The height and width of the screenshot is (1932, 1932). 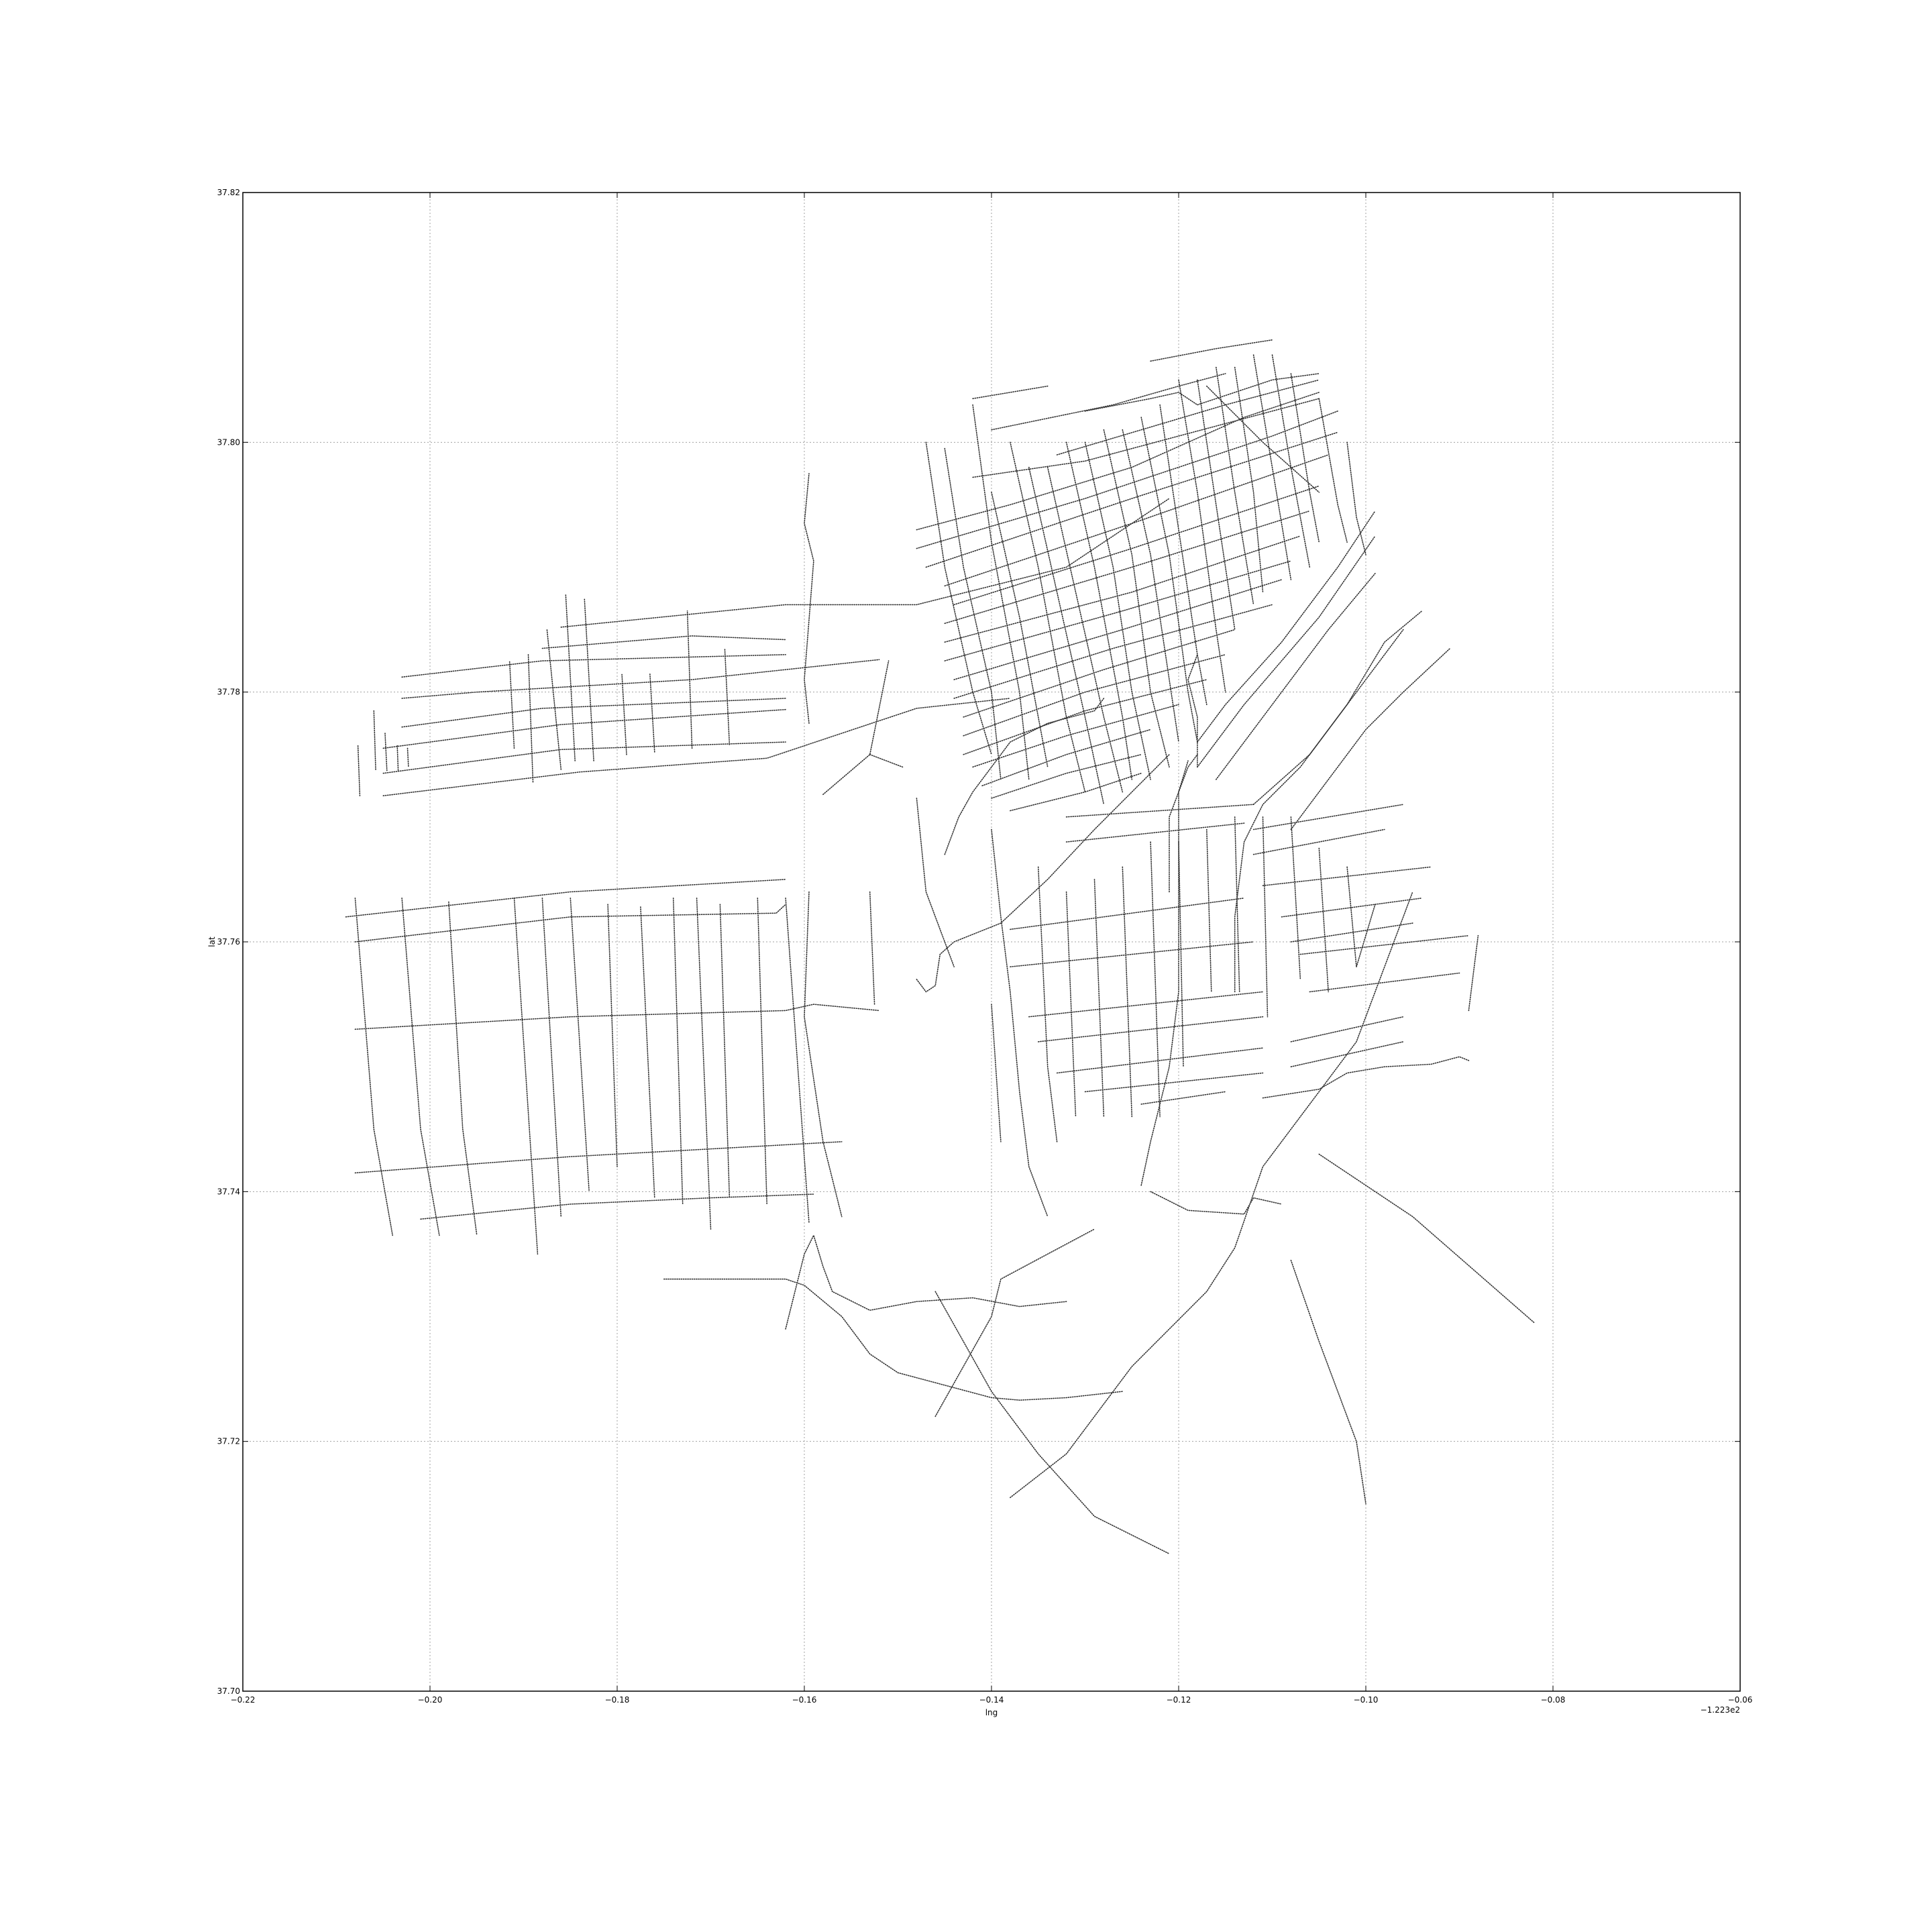 I want to click on y-tick-label: 37.70, so click(x=228, y=1691).